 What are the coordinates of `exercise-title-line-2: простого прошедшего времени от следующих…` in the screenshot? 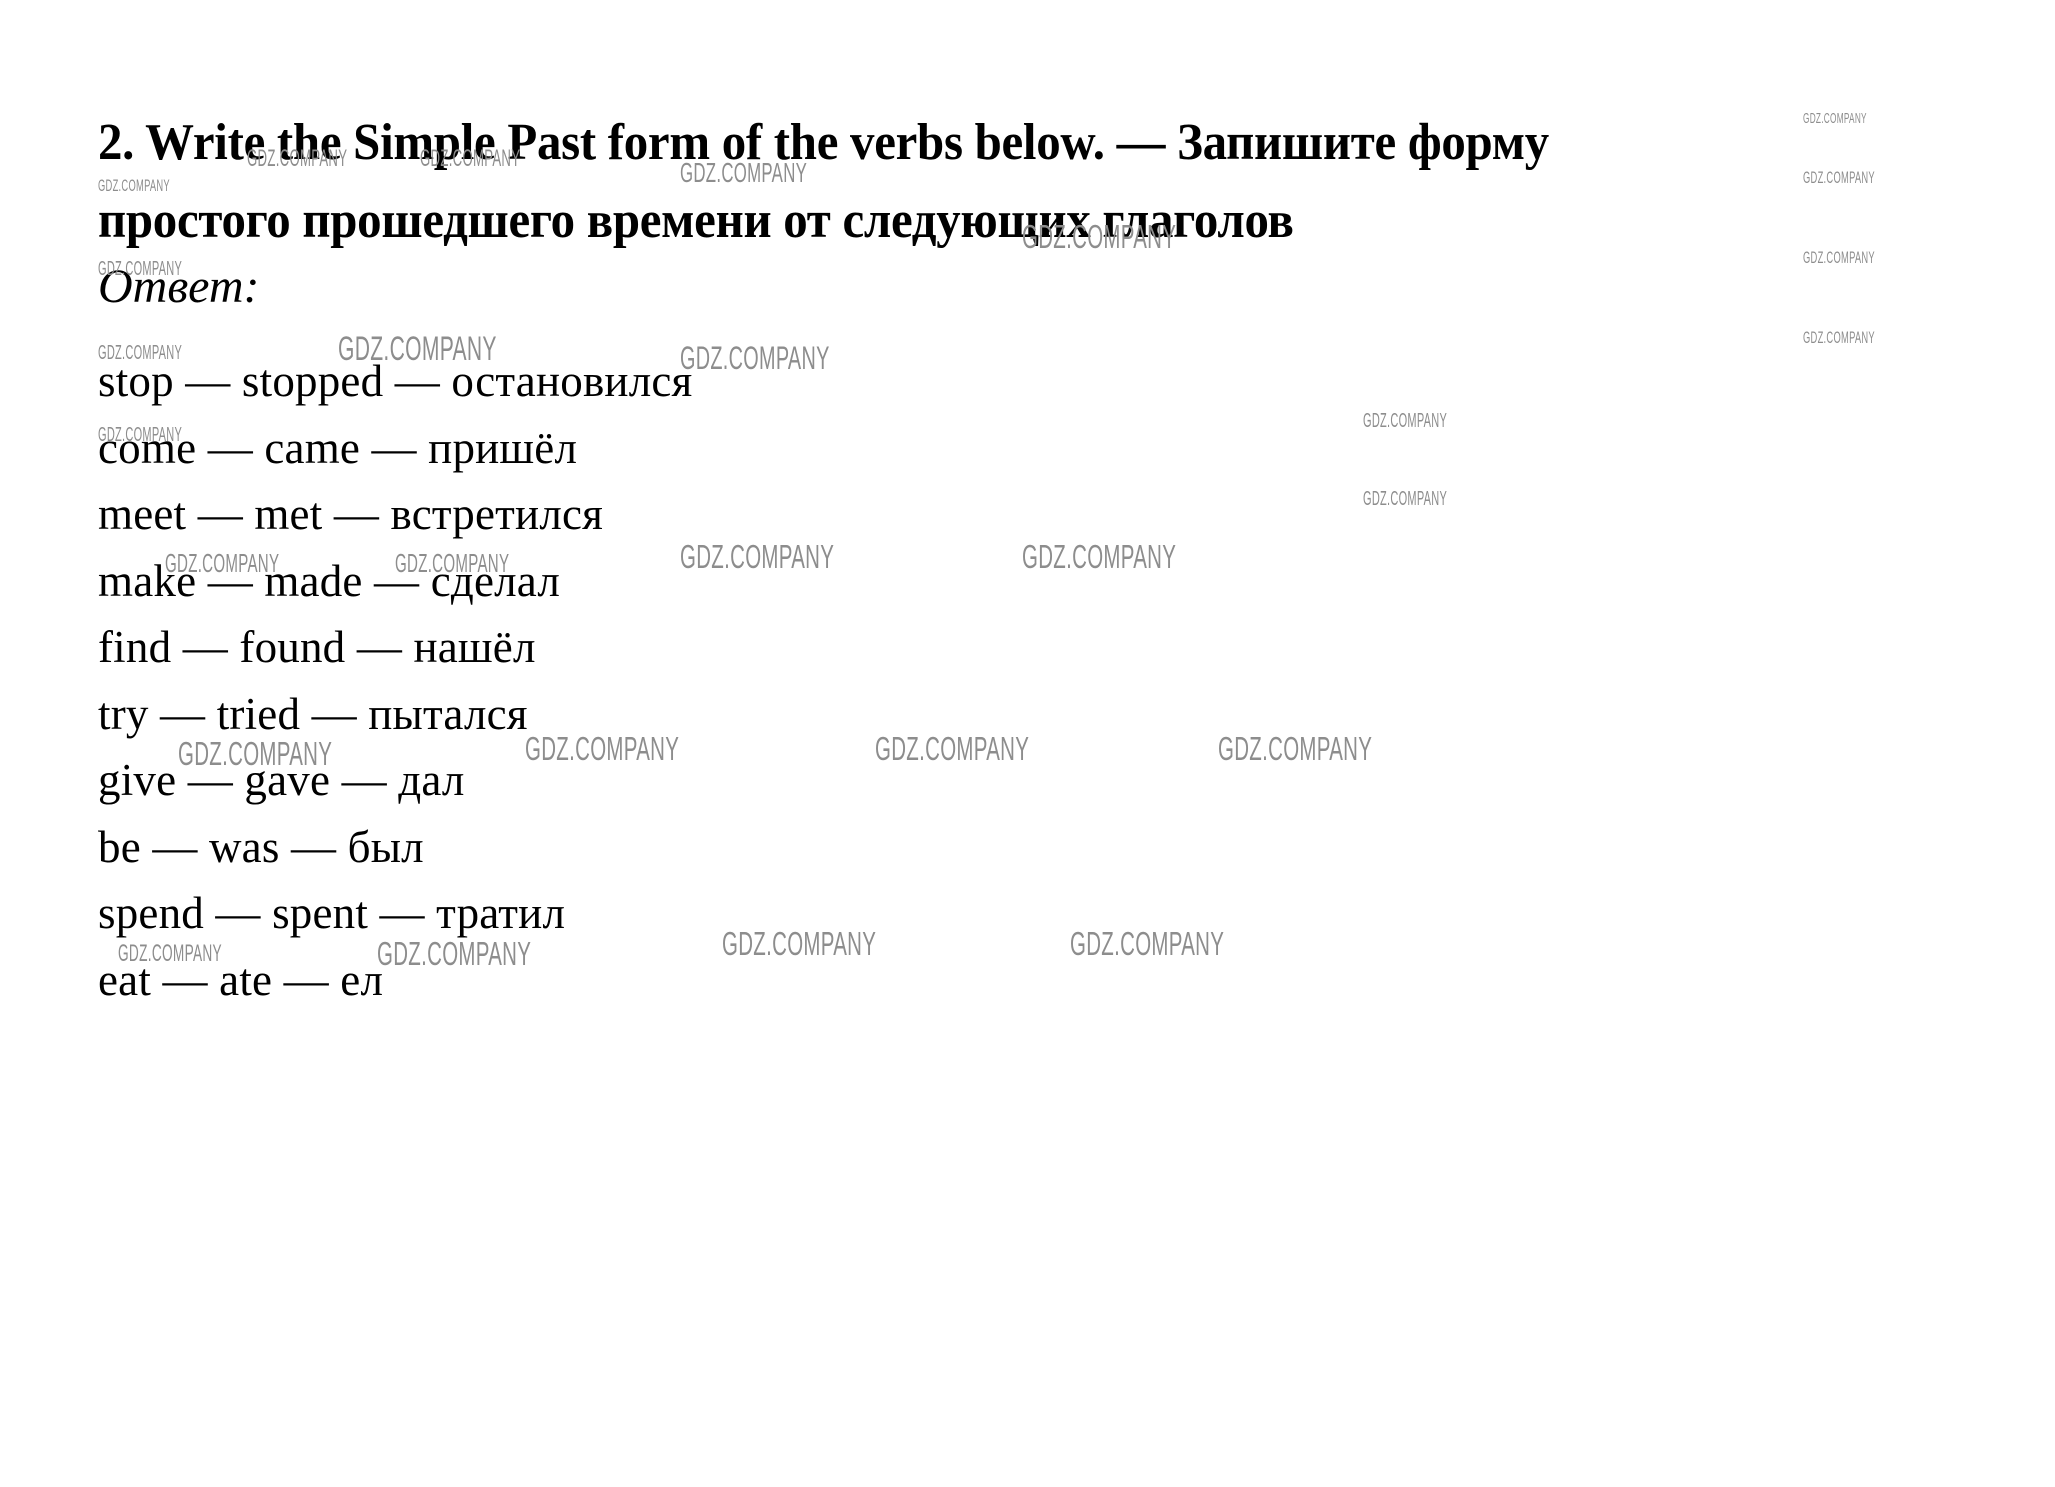 It's located at (696, 220).